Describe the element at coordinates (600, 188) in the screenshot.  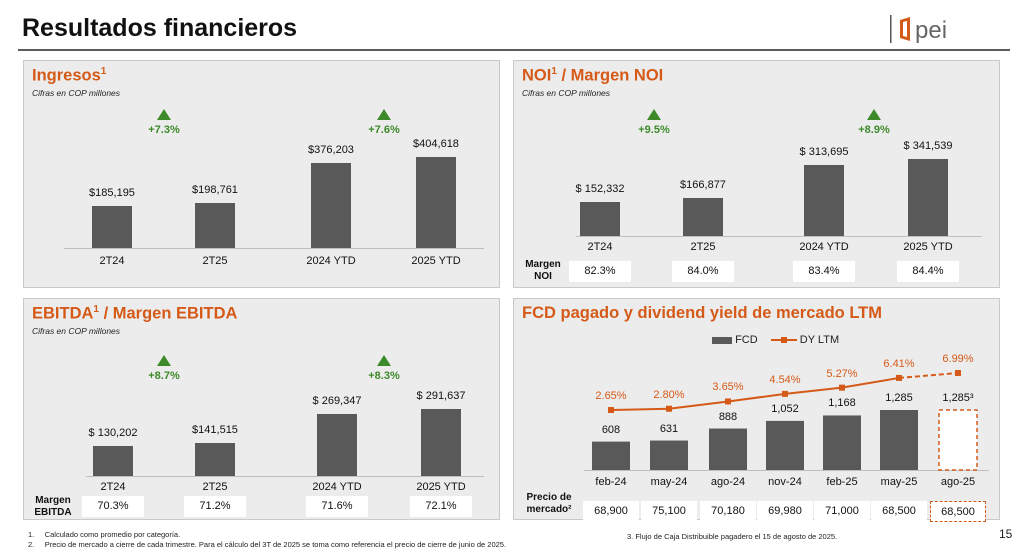
I see `noi-value-label: $ 152,332` at that location.